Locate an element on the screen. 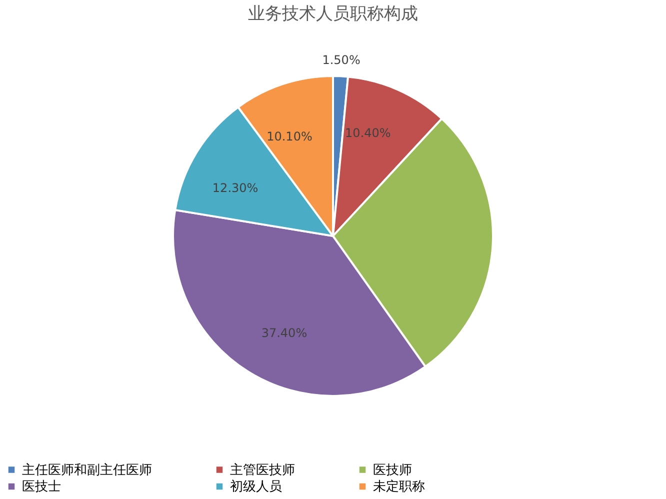 This screenshot has height=499, width=666. data-label: 10.40% is located at coordinates (368, 133).